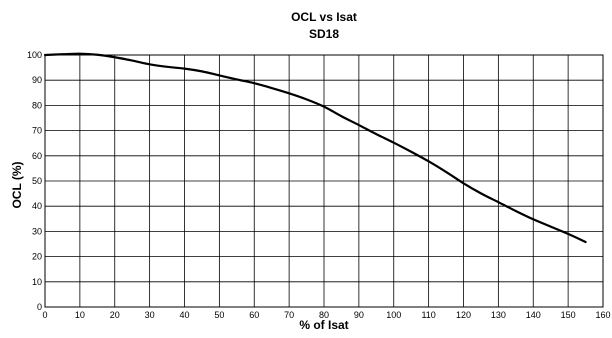  Describe the element at coordinates (324, 17) in the screenshot. I see `chart-title: OCL vs Isat` at that location.